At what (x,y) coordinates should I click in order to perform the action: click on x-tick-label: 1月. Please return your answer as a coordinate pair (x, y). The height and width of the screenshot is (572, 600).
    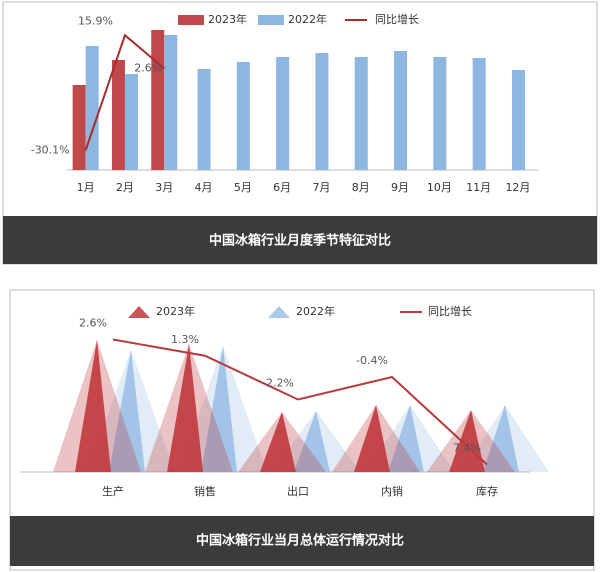
    Looking at the image, I should click on (86, 187).